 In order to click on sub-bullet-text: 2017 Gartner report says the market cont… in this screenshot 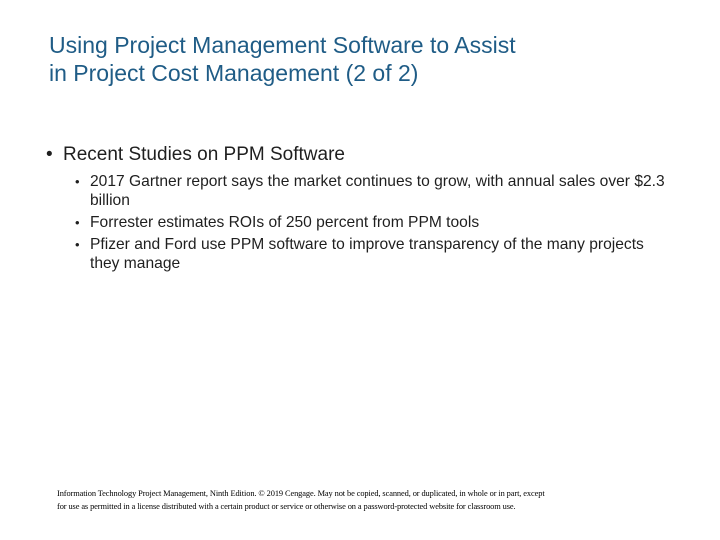, I will do `click(377, 191)`.